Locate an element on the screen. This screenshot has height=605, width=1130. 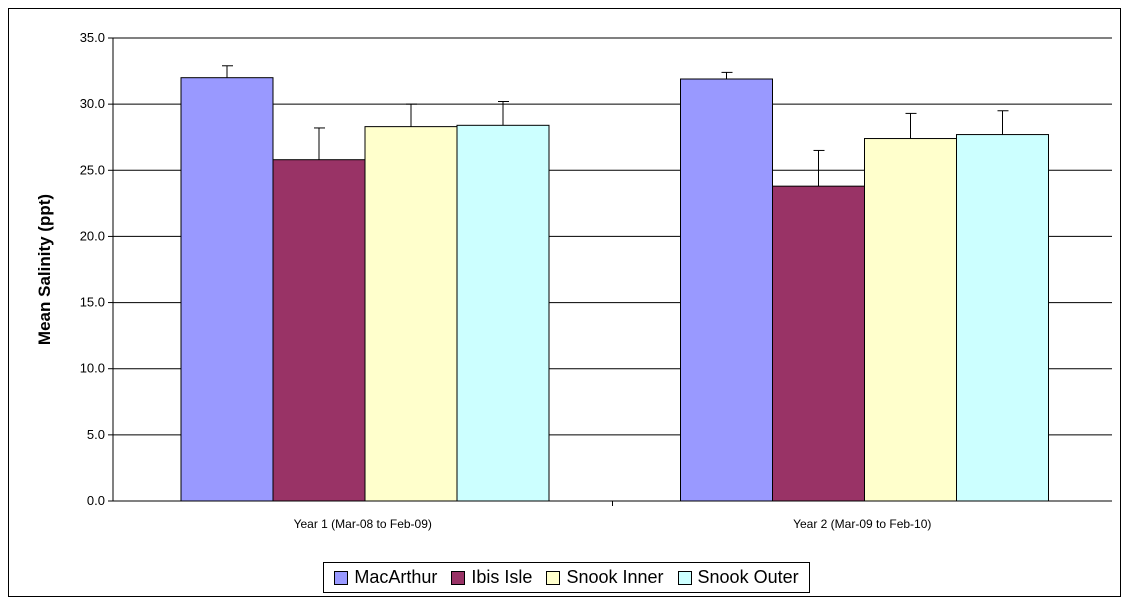
legend-item: Snook Inner is located at coordinates (605, 577).